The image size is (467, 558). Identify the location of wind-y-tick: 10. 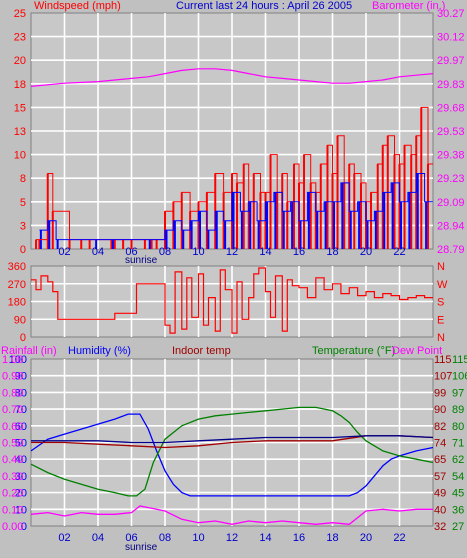
(20, 156).